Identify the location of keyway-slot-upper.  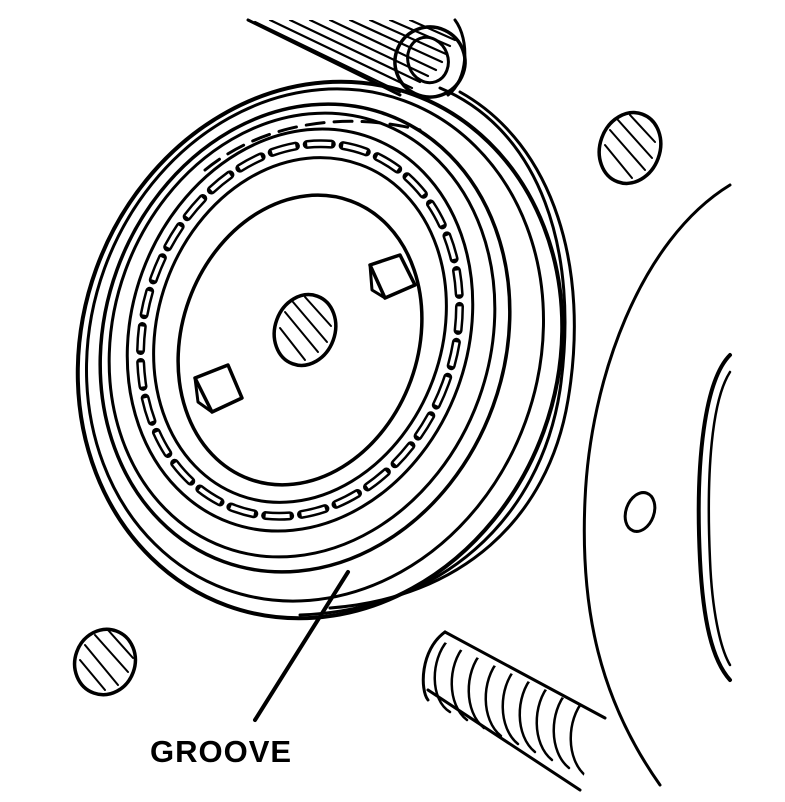
(392, 276).